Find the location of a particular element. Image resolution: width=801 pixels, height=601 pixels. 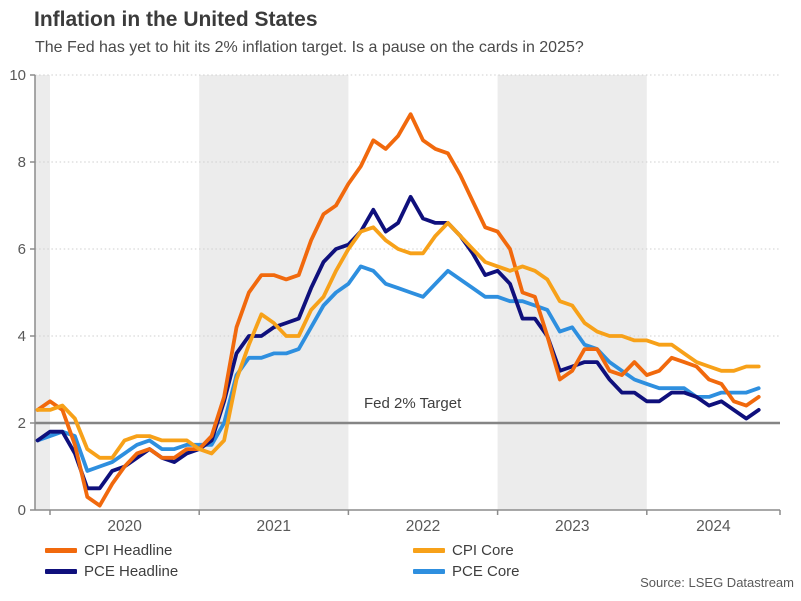

legend-label: CPI Headline is located at coordinates (128, 550).